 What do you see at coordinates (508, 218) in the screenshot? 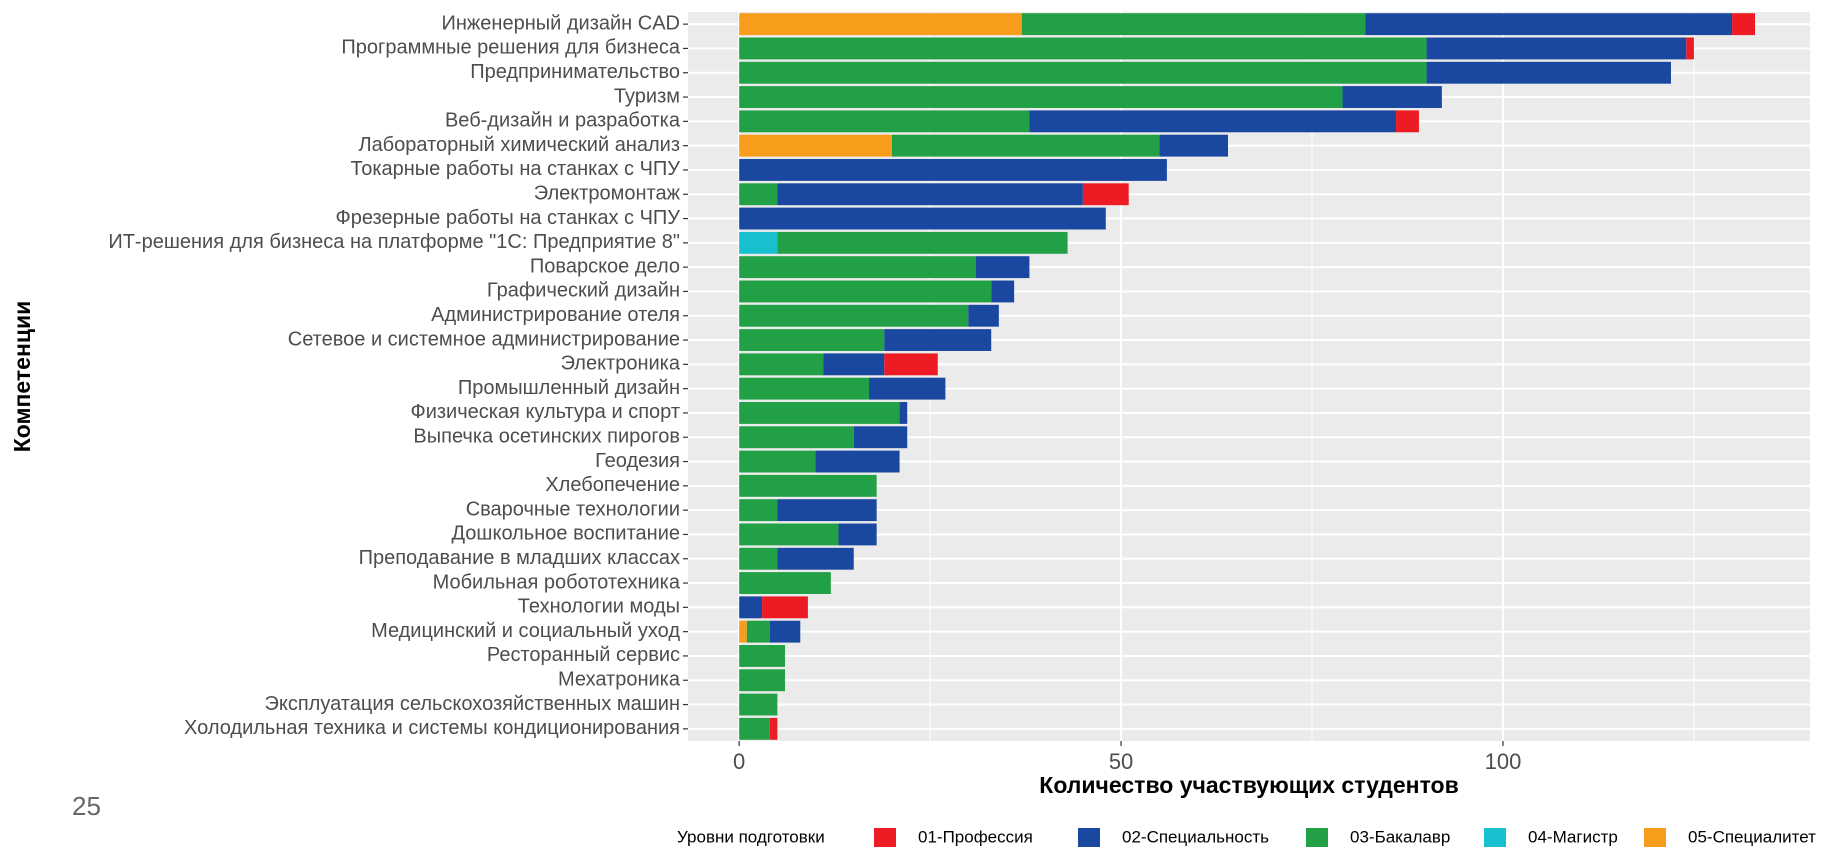
I see `y-tick-label: Фрезерные работы на станках с ЧПУ` at bounding box center [508, 218].